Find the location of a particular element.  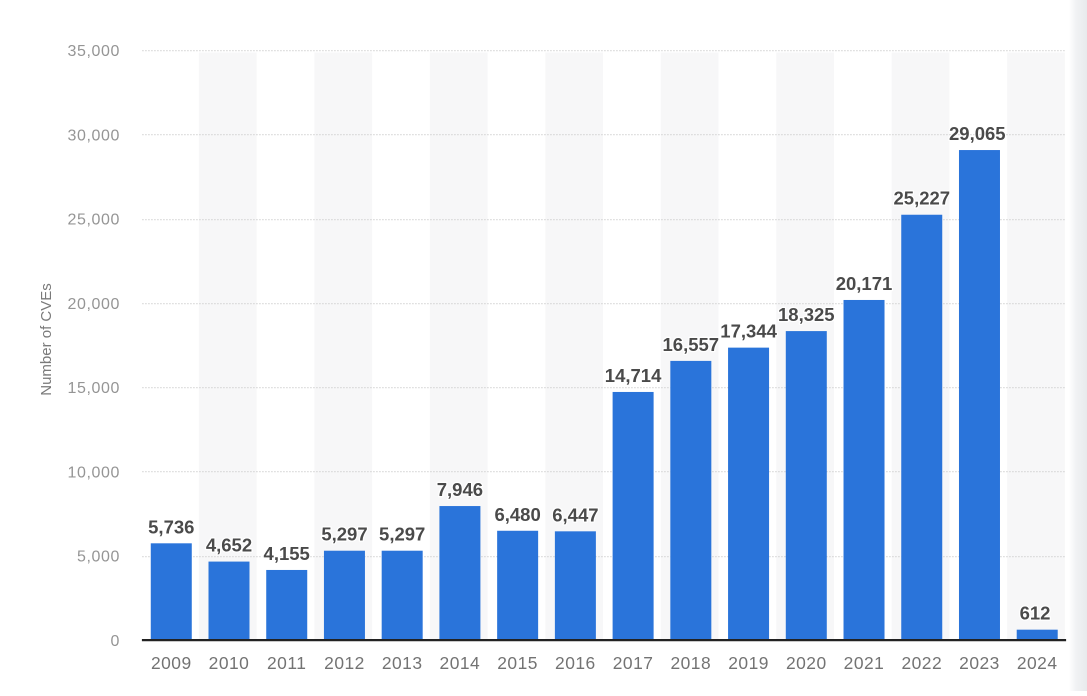

svg-text: 2018 is located at coordinates (690, 663).